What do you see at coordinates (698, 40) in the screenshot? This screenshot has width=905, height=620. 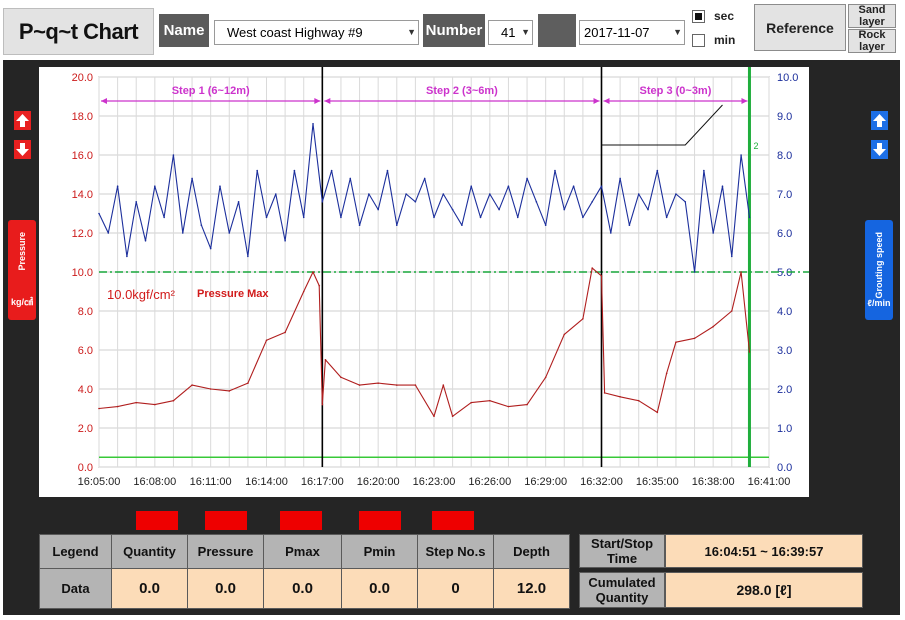 I see `min-checkbox` at bounding box center [698, 40].